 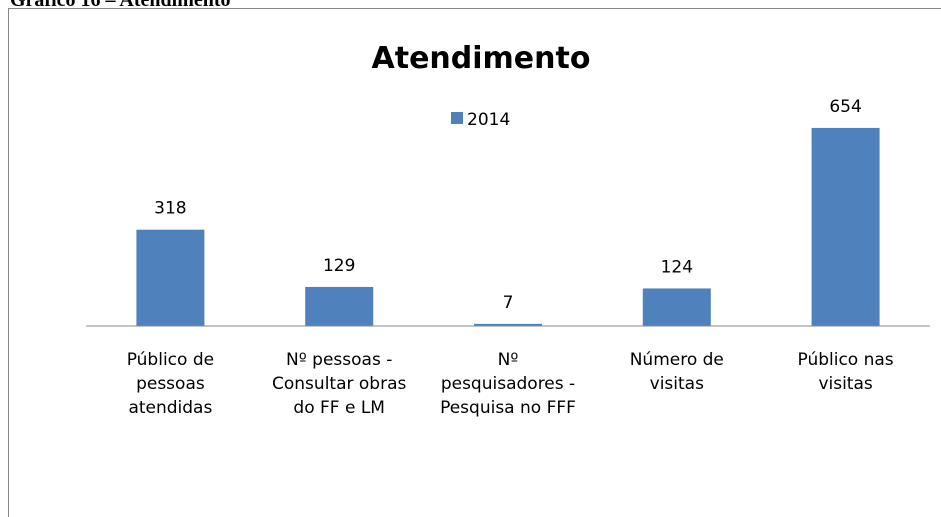 What do you see at coordinates (677, 372) in the screenshot?
I see `x-tick-label: Número de visitas` at bounding box center [677, 372].